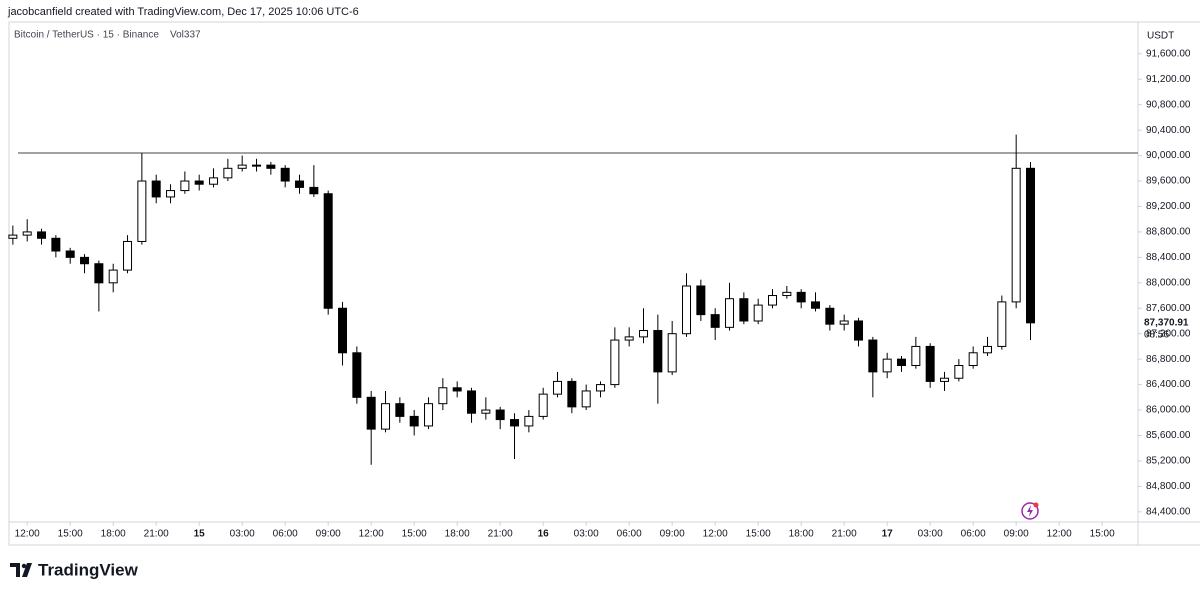  What do you see at coordinates (1166, 322) in the screenshot?
I see `last-price-label: 87,370.91` at bounding box center [1166, 322].